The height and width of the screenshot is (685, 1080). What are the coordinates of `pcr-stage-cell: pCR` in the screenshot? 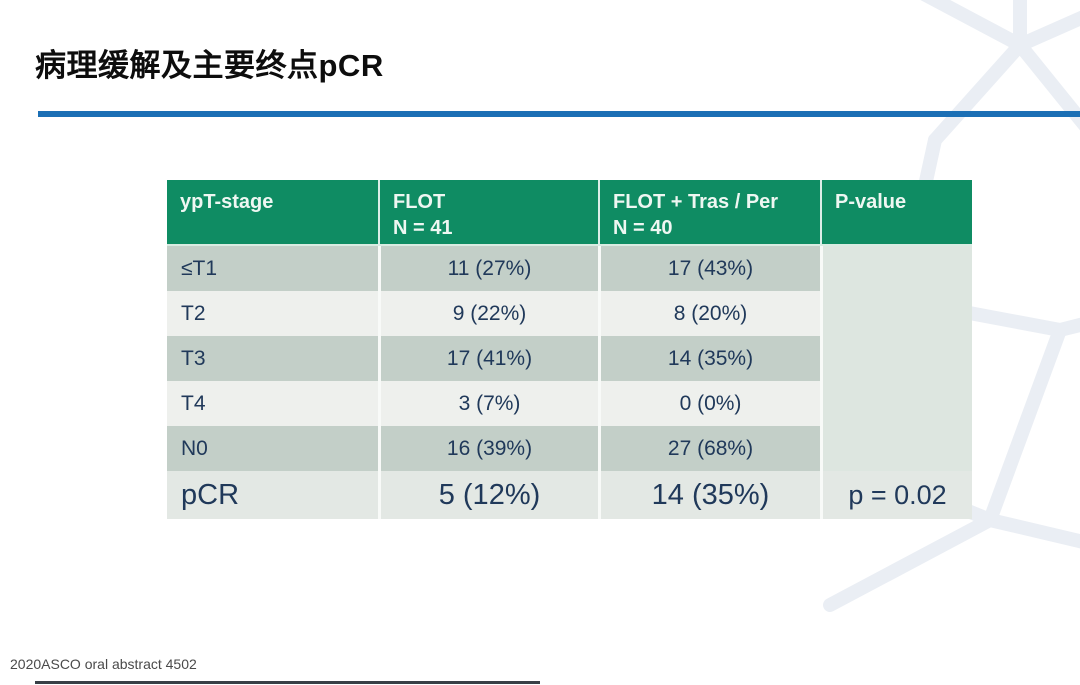 It's located at (272, 495).